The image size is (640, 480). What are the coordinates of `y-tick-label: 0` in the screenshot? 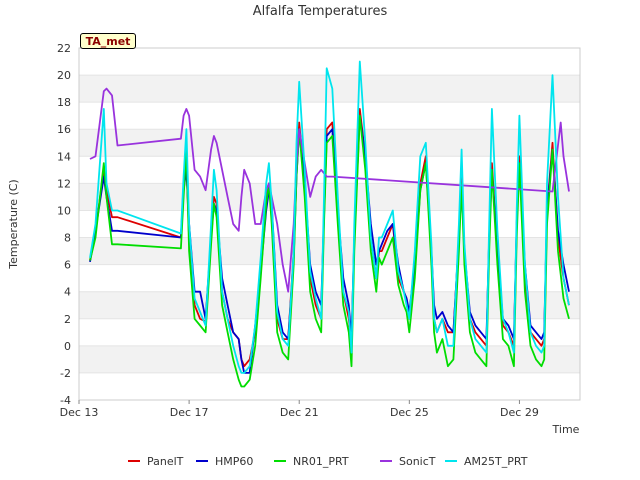 It's located at (67, 346).